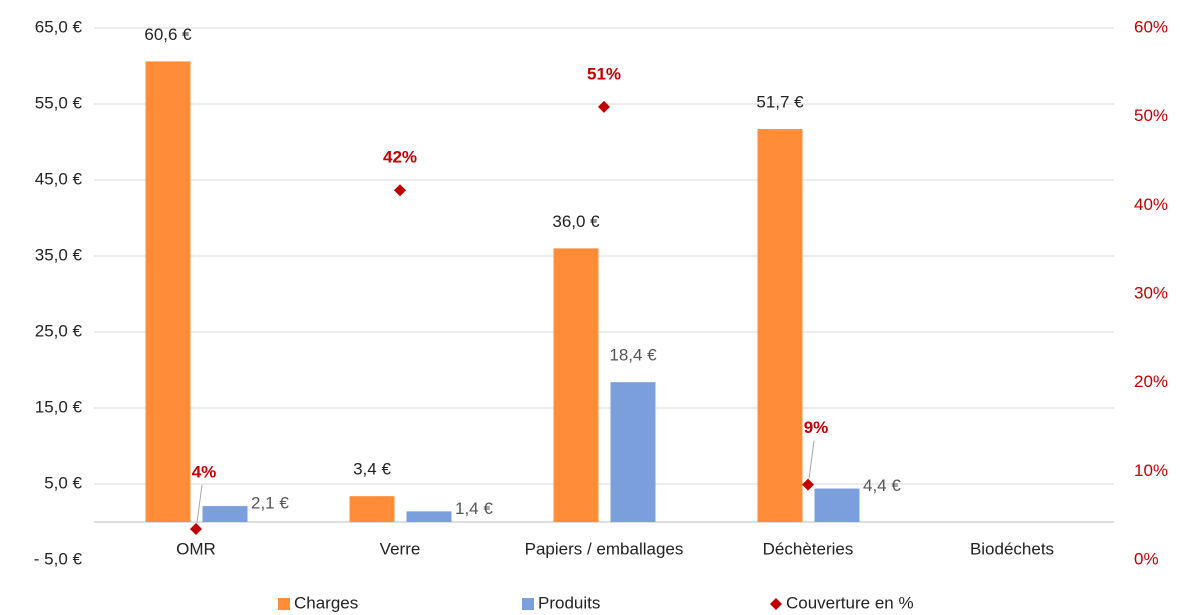  I want to click on y2-tick-label: 50%, so click(1151, 115).